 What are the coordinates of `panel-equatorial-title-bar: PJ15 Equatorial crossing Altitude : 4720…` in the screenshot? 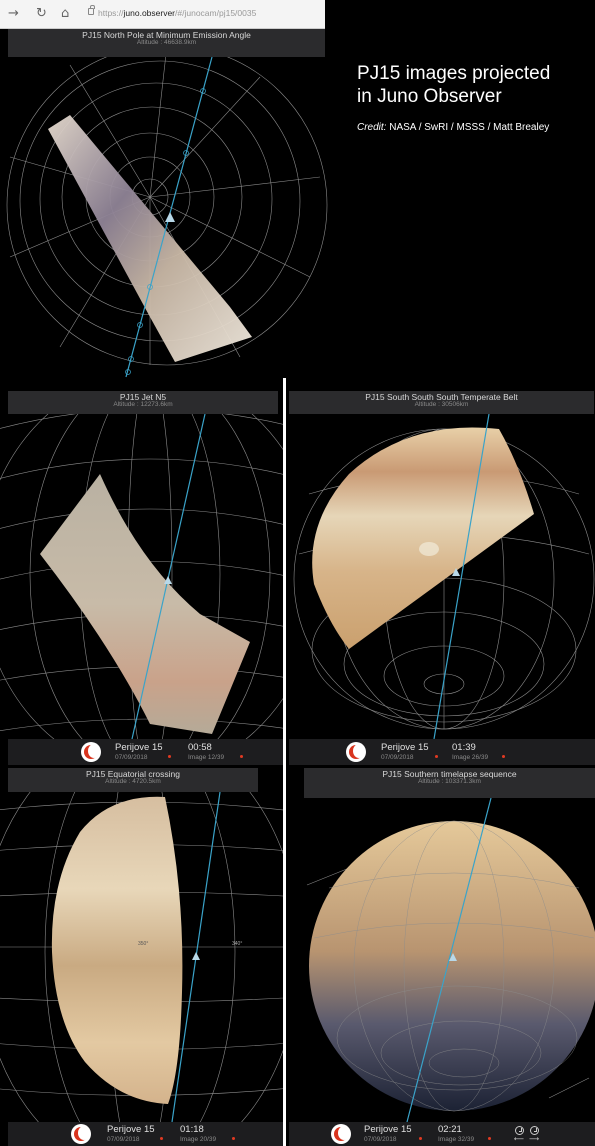 It's located at (133, 780).